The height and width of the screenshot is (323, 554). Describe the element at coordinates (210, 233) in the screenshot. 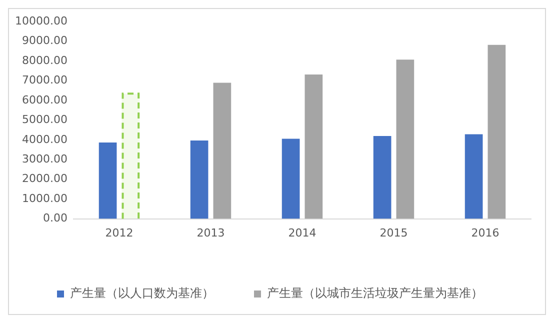

I see `x-tick-label: 2013` at that location.